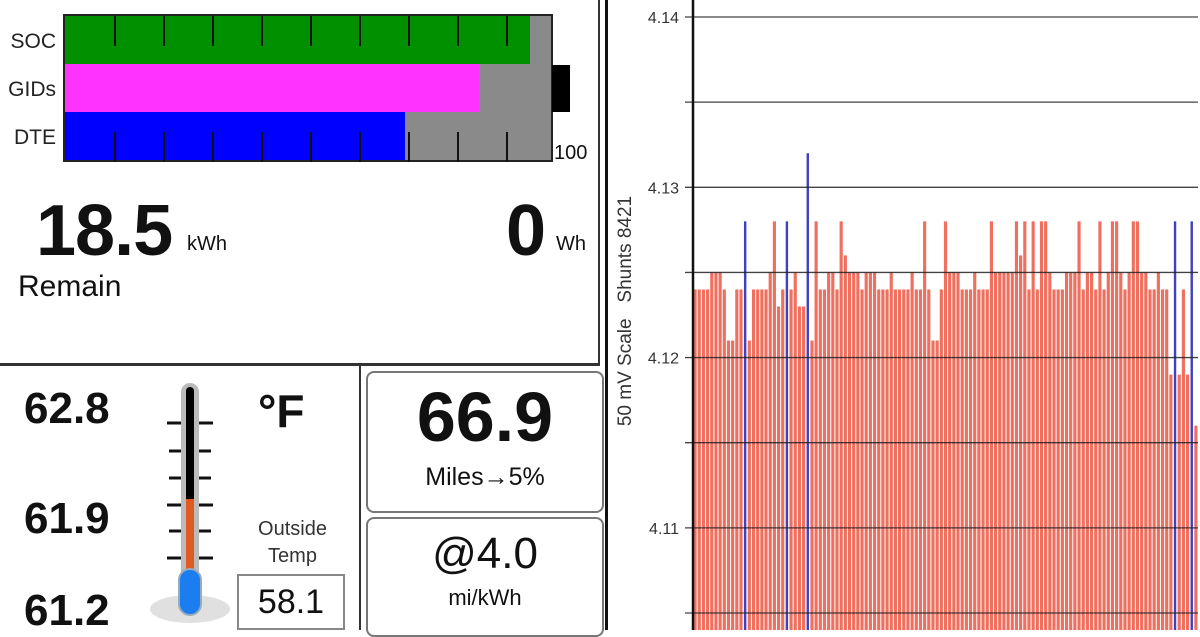 This screenshot has height=637, width=1200. Describe the element at coordinates (190, 503) in the screenshot. I see `thermometer-icon` at that location.